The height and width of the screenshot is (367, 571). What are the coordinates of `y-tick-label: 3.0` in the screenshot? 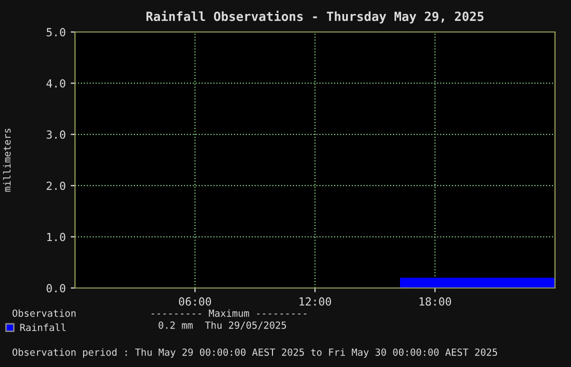 It's located at (56, 134).